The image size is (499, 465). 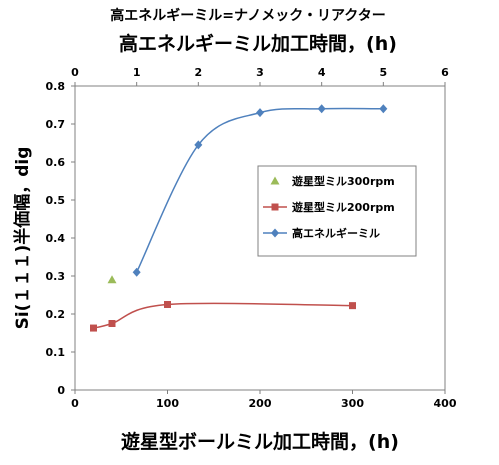 What do you see at coordinates (56, 124) in the screenshot?
I see `y-tick-label: 0.7` at bounding box center [56, 124].